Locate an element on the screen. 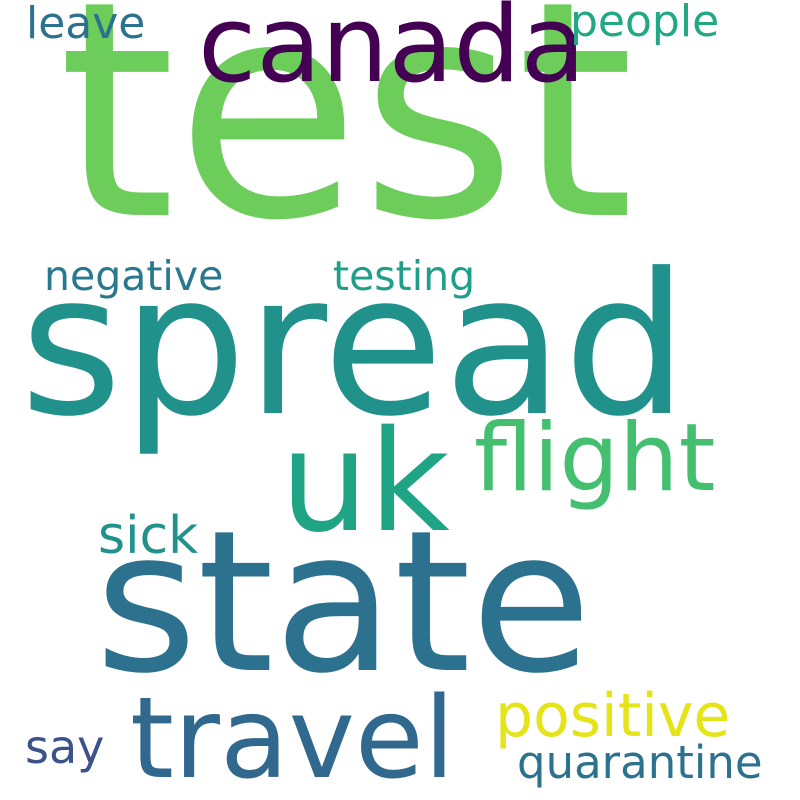 Image resolution: width=800 pixels, height=800 pixels. word-canada: canada is located at coordinates (392, 53).